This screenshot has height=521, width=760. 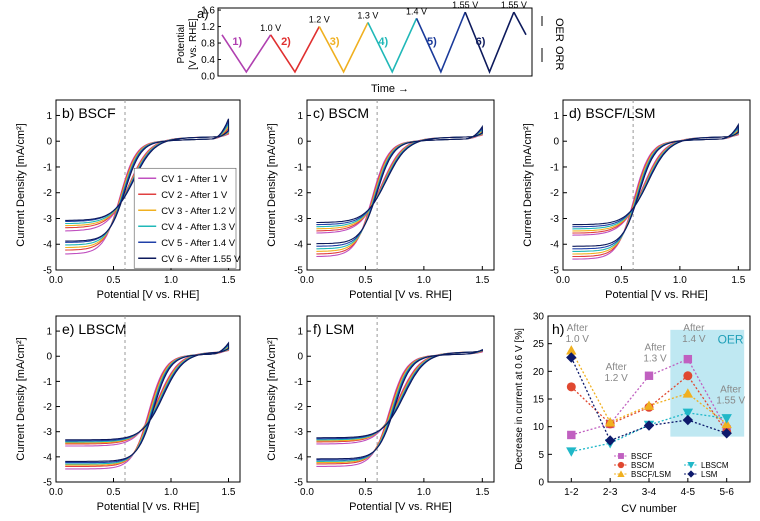 I want to click on panel-a-ytick-label: 0.4, so click(x=208, y=60).